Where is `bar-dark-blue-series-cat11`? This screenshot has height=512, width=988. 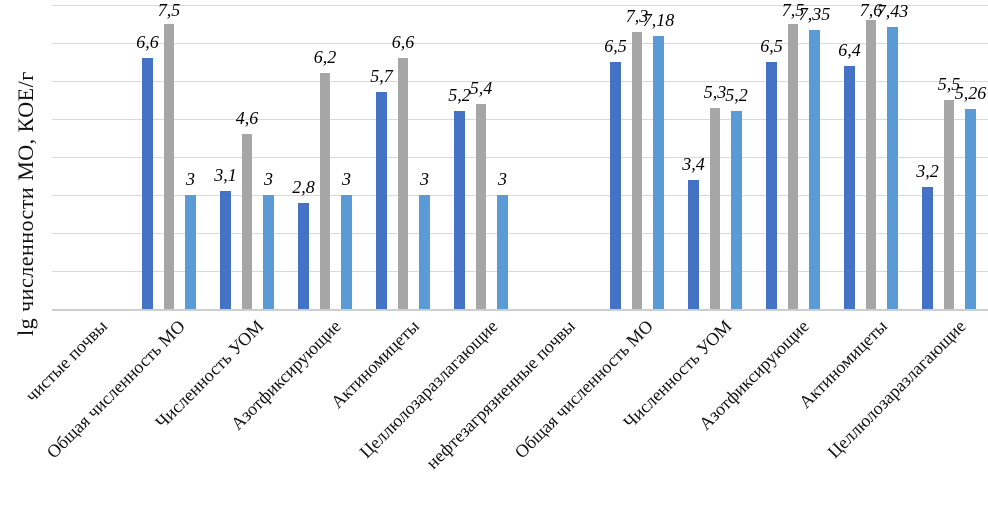 bar-dark-blue-series-cat11 is located at coordinates (927, 248).